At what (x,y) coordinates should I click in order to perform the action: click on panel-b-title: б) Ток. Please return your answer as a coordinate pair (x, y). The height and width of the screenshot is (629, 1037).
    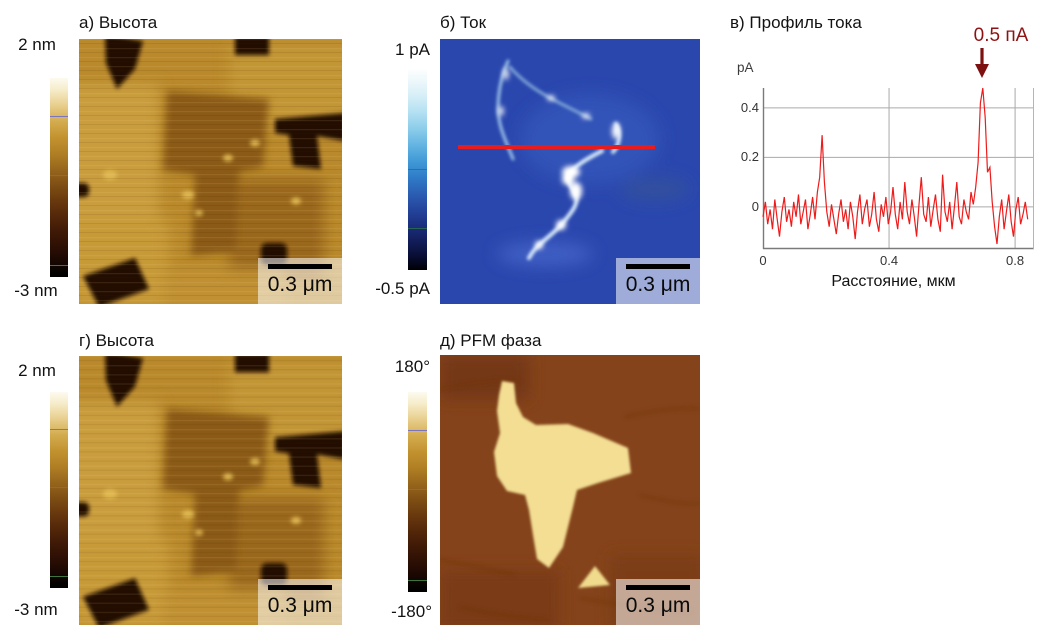
    Looking at the image, I should click on (463, 22).